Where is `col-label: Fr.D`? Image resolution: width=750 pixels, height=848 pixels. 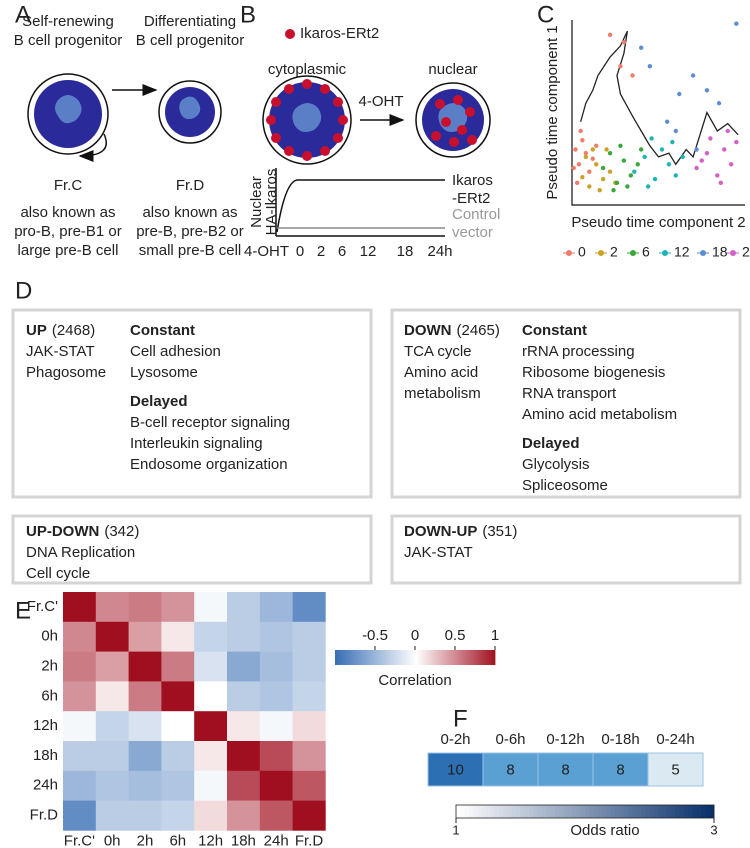
col-label: Fr.D is located at coordinates (309, 840).